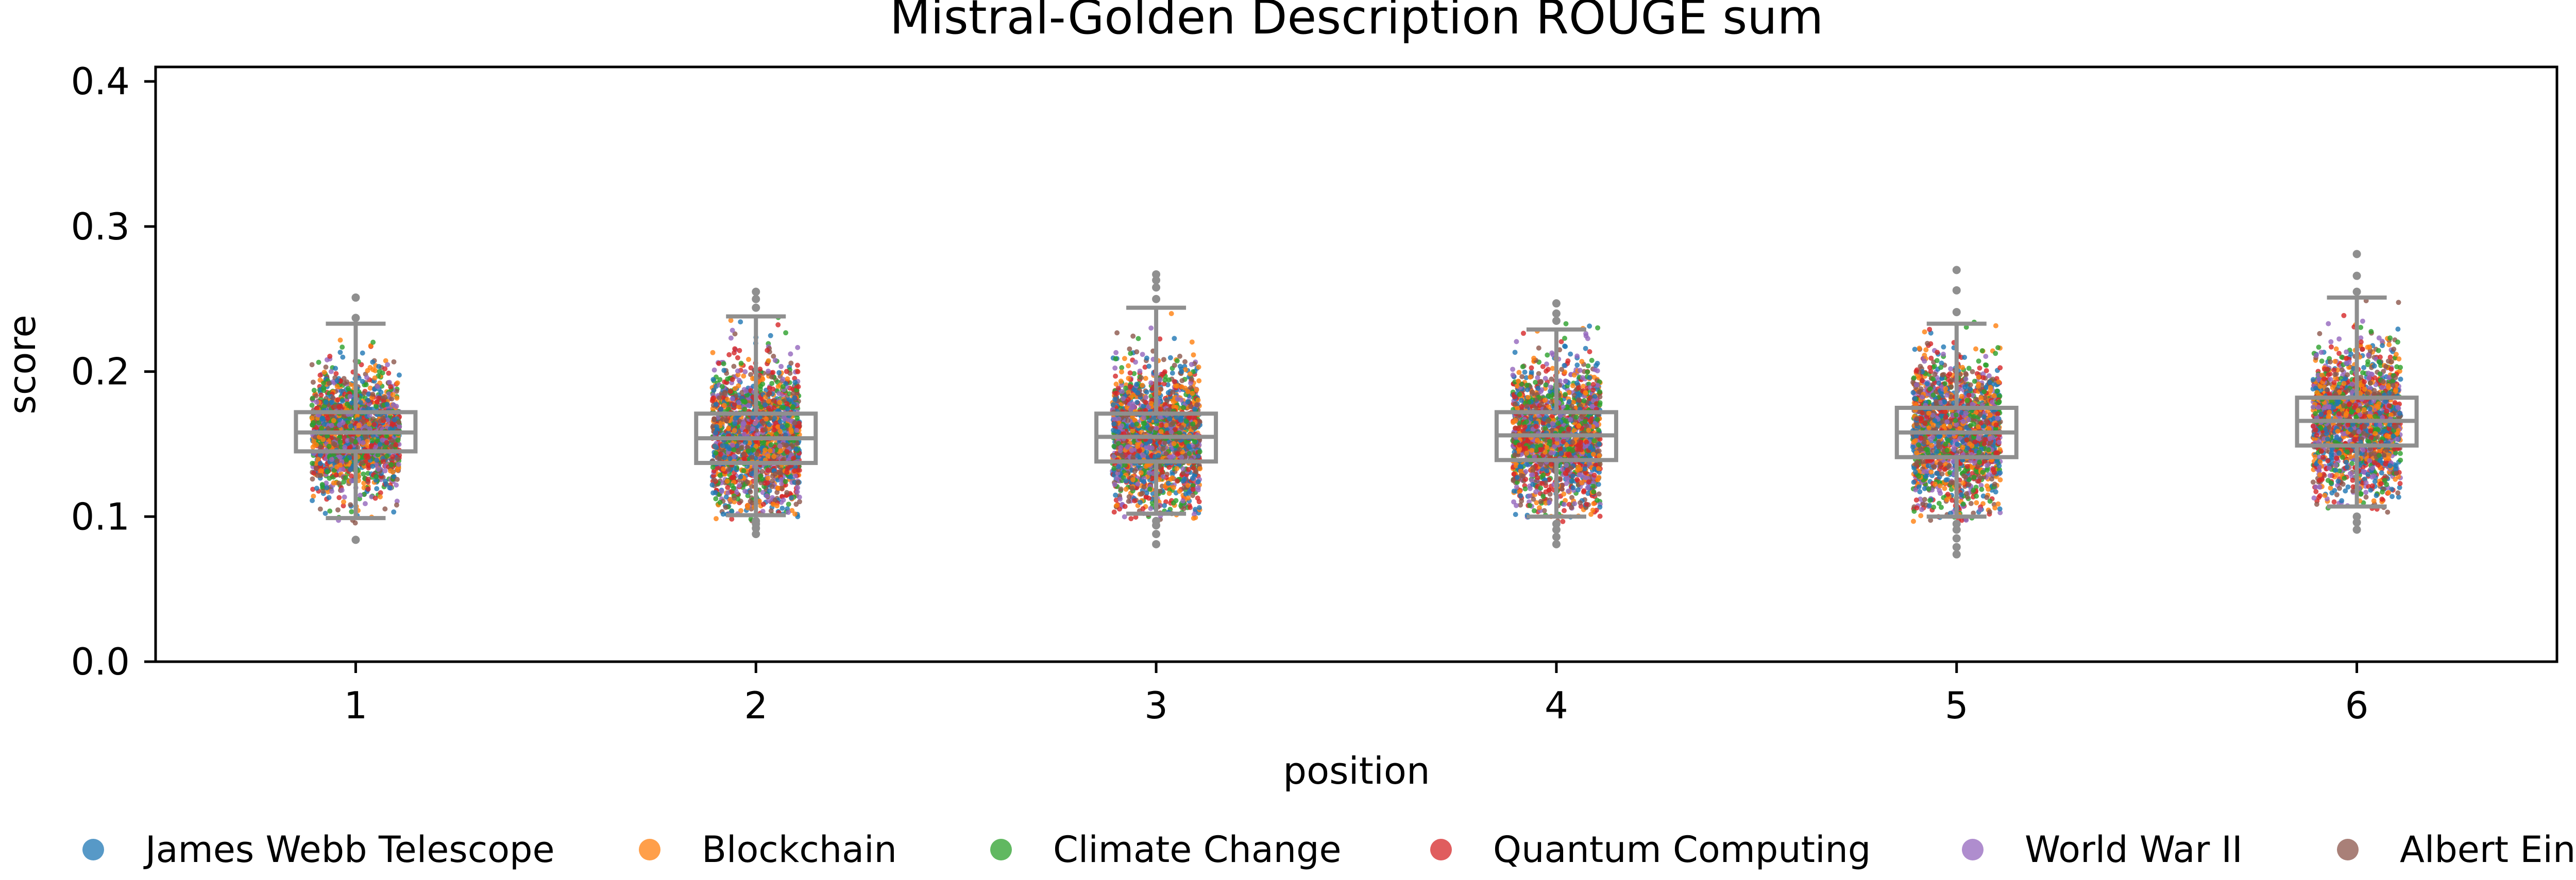 The height and width of the screenshot is (880, 2576). I want to click on x-tick-label: 4, so click(1556, 706).